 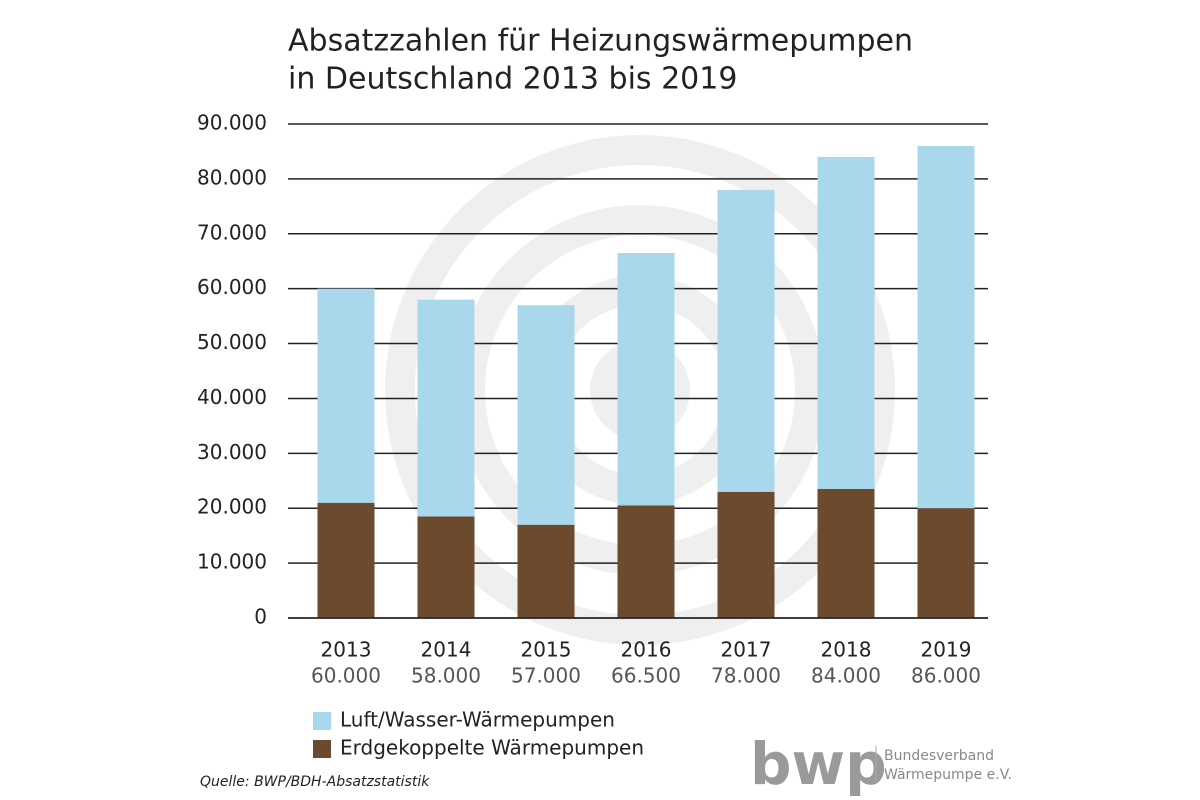 I want to click on total-label: 57.000, so click(x=546, y=676).